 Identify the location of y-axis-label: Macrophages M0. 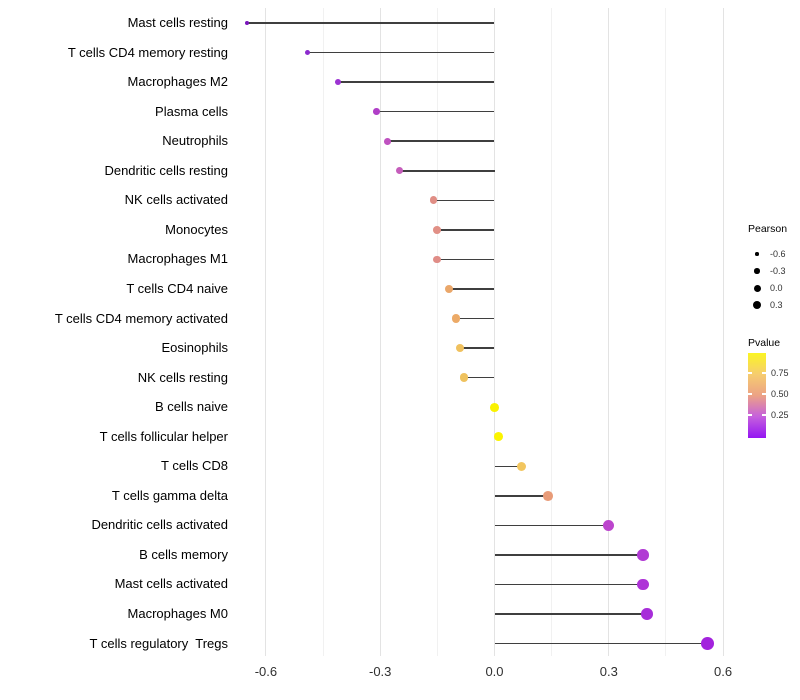
(177, 613).